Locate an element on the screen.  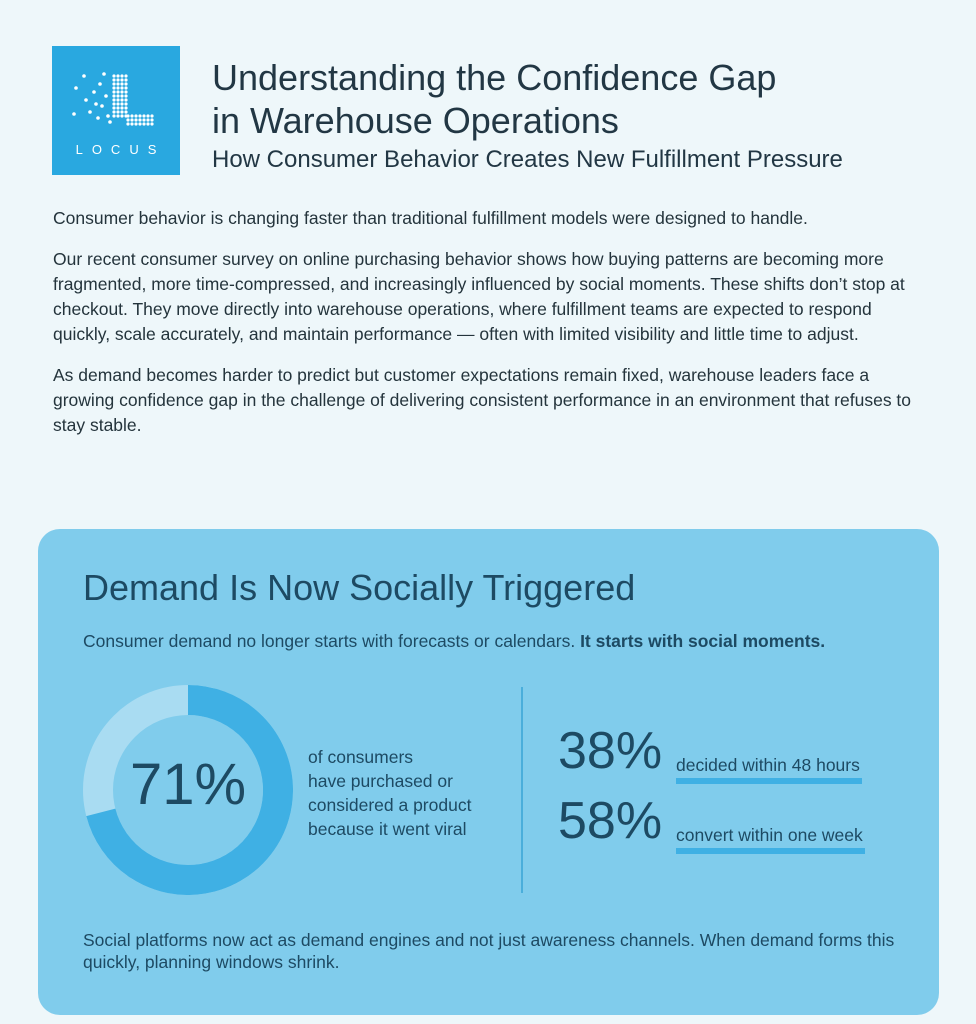
title-line-2: in Warehouse Operations is located at coordinates (415, 120).